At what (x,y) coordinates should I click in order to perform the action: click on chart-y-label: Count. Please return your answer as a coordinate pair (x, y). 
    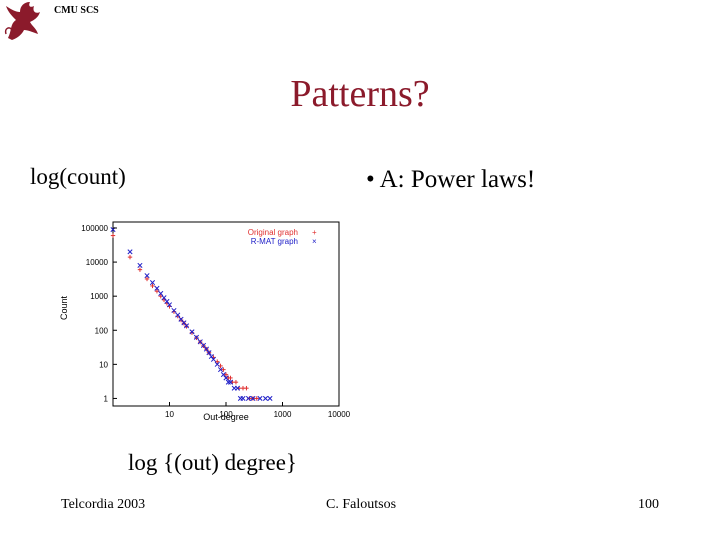
    Looking at the image, I should click on (64, 308).